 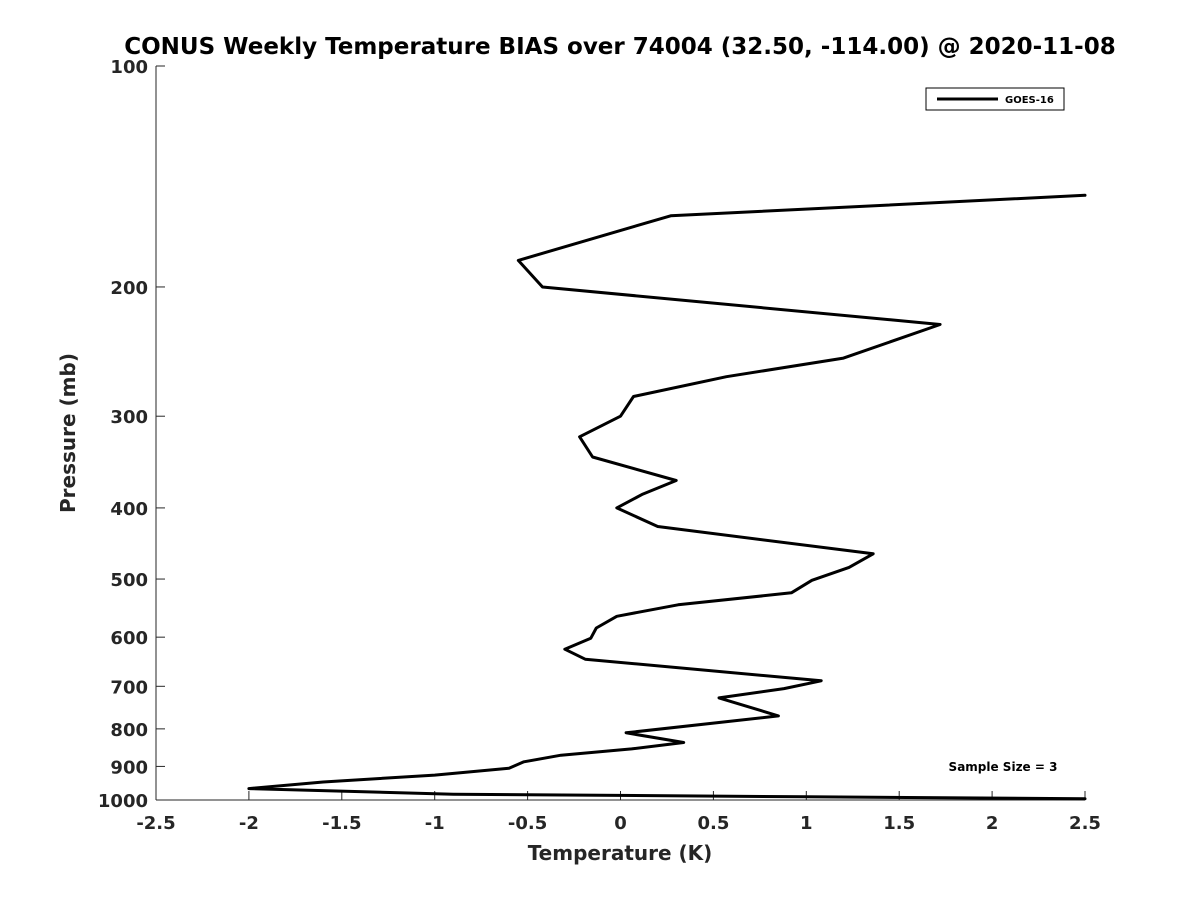 I want to click on y-axis-ticks: 100 200 300 400 500 600 700 800 900 1000, so click(x=131, y=434).